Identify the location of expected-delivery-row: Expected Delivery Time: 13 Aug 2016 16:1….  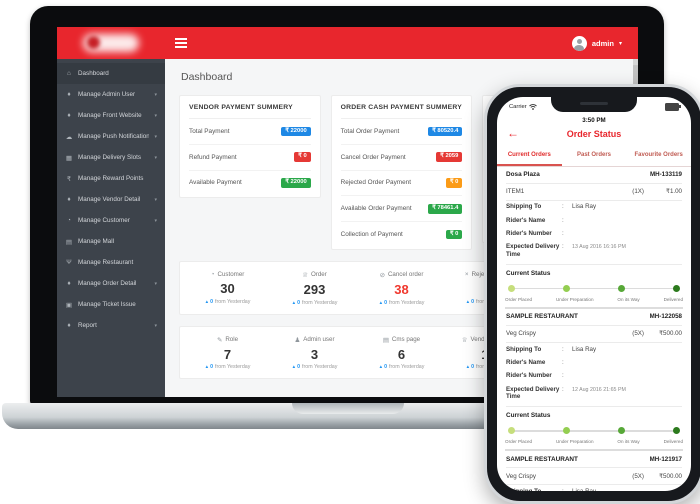
(594, 253).